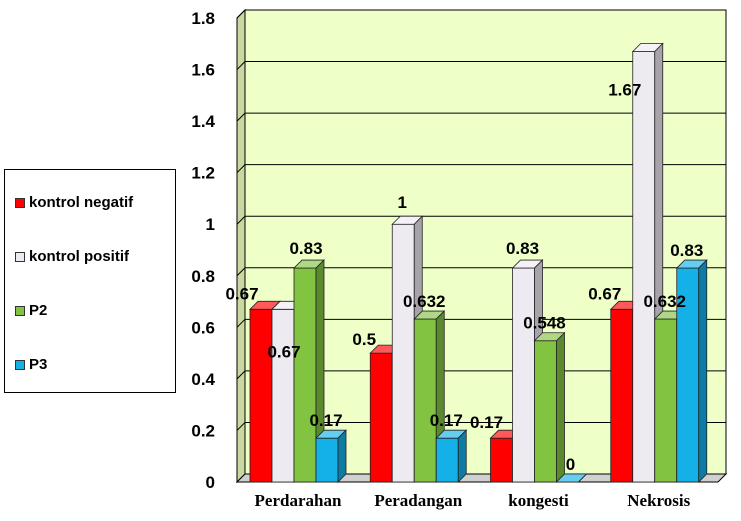  What do you see at coordinates (203, 379) in the screenshot?
I see `y-tick-label: 0.4` at bounding box center [203, 379].